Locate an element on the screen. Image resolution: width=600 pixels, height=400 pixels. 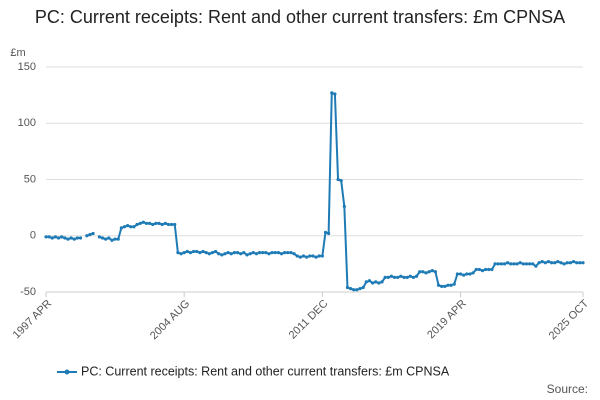
y-tick-label: 50 is located at coordinates (30, 179).